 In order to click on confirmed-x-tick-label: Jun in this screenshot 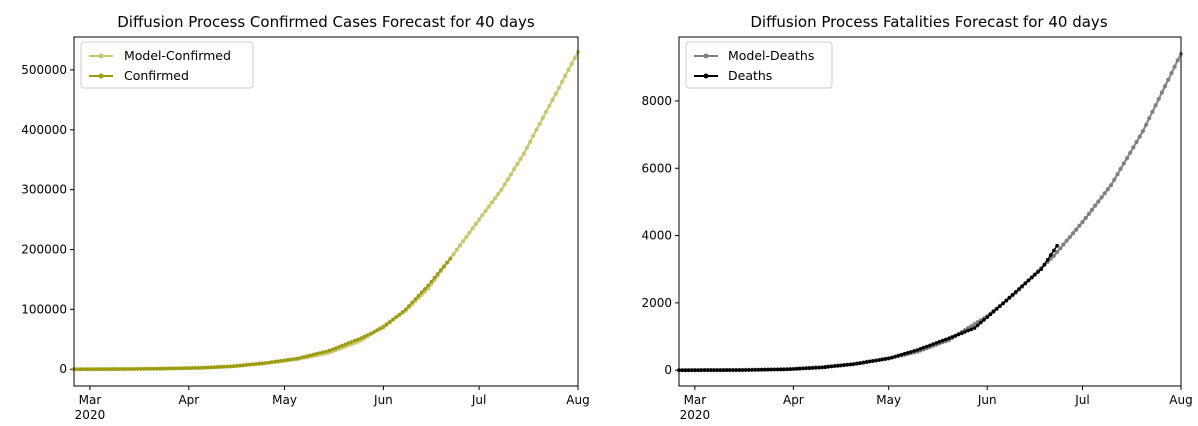, I will do `click(383, 400)`.